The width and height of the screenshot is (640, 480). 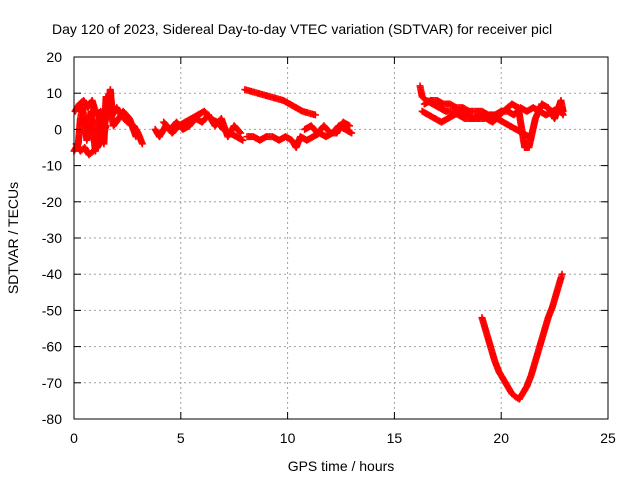 I want to click on x-tick-label: 0, so click(x=74, y=438).